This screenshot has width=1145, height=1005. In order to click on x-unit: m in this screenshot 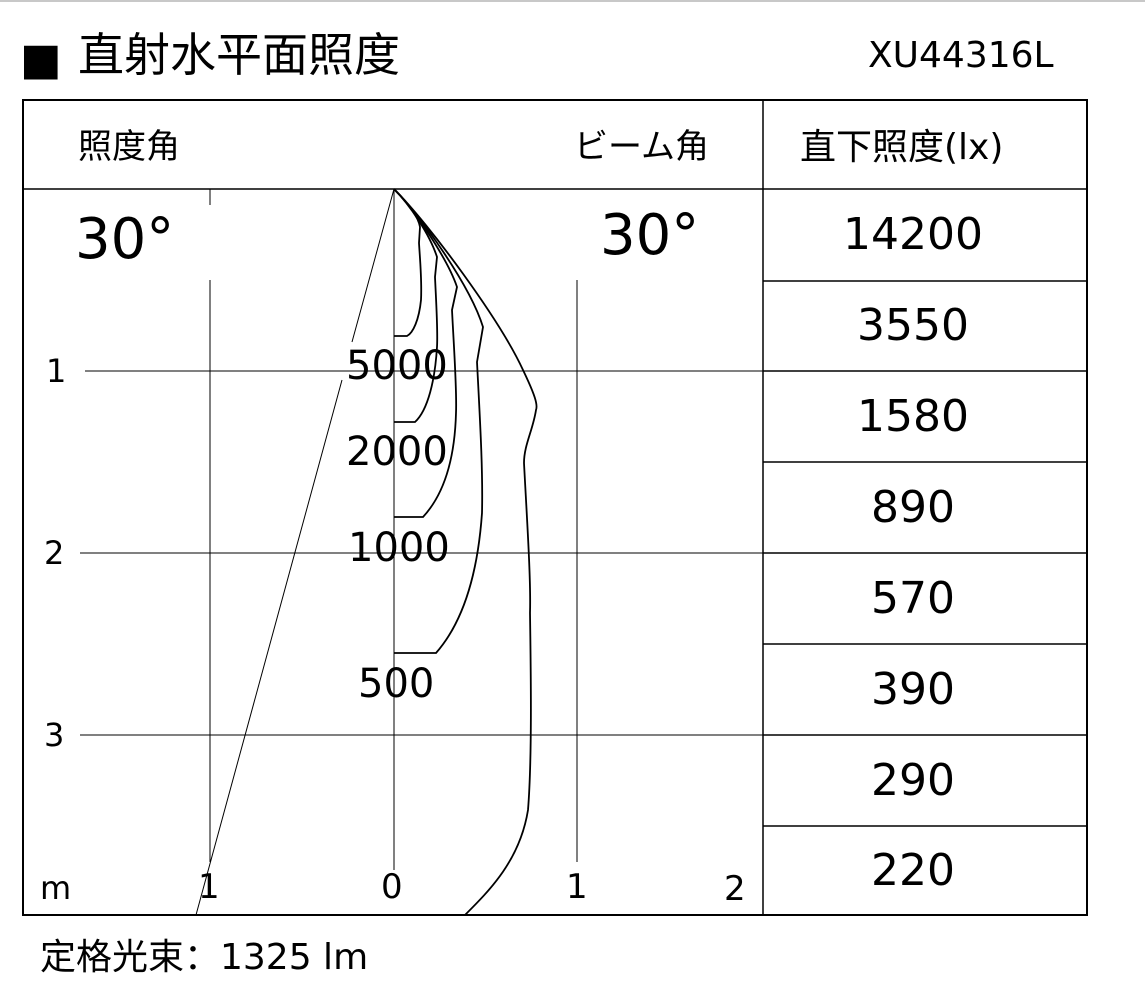, I will do `click(56, 888)`.